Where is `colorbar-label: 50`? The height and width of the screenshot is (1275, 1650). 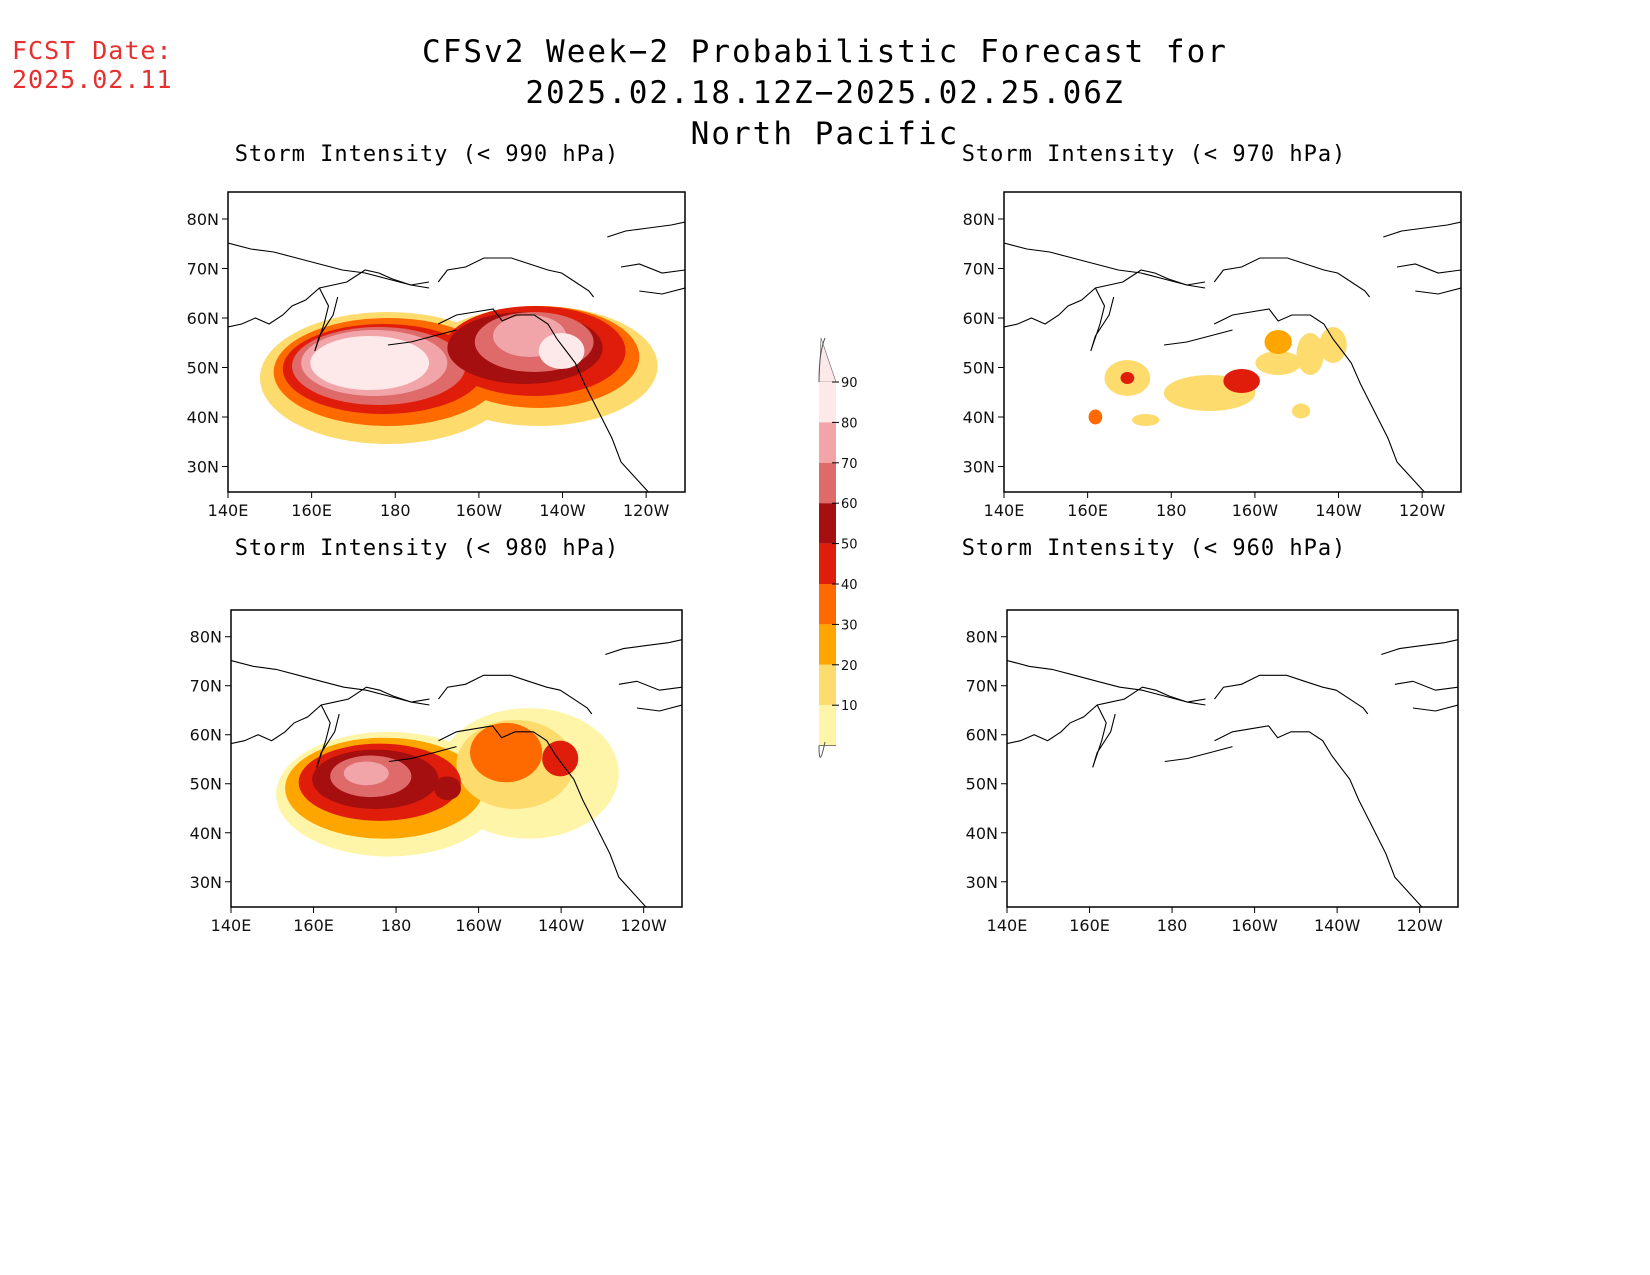 colorbar-label: 50 is located at coordinates (849, 545).